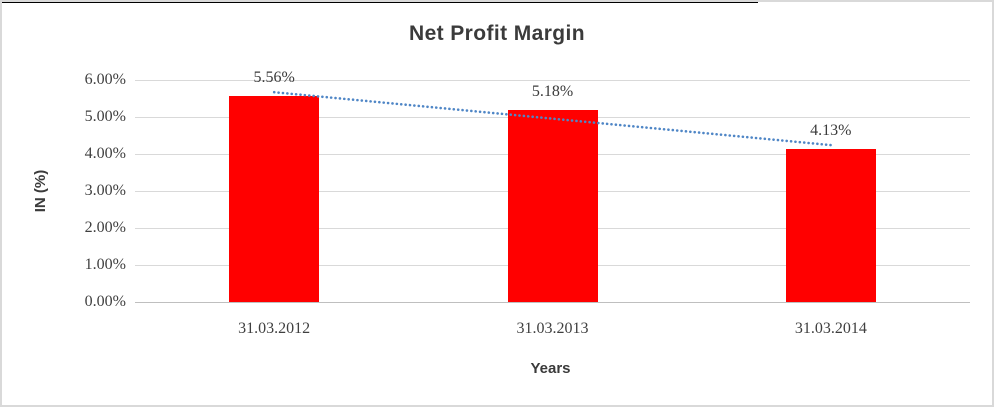 This screenshot has height=407, width=994. What do you see at coordinates (830, 225) in the screenshot?
I see `bar-31.03.2014` at bounding box center [830, 225].